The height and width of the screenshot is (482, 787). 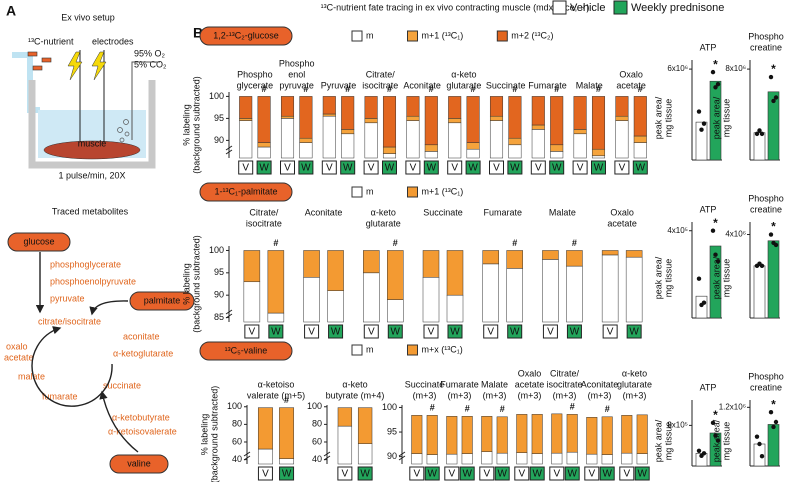 I want to click on significance: *, so click(x=715, y=223).